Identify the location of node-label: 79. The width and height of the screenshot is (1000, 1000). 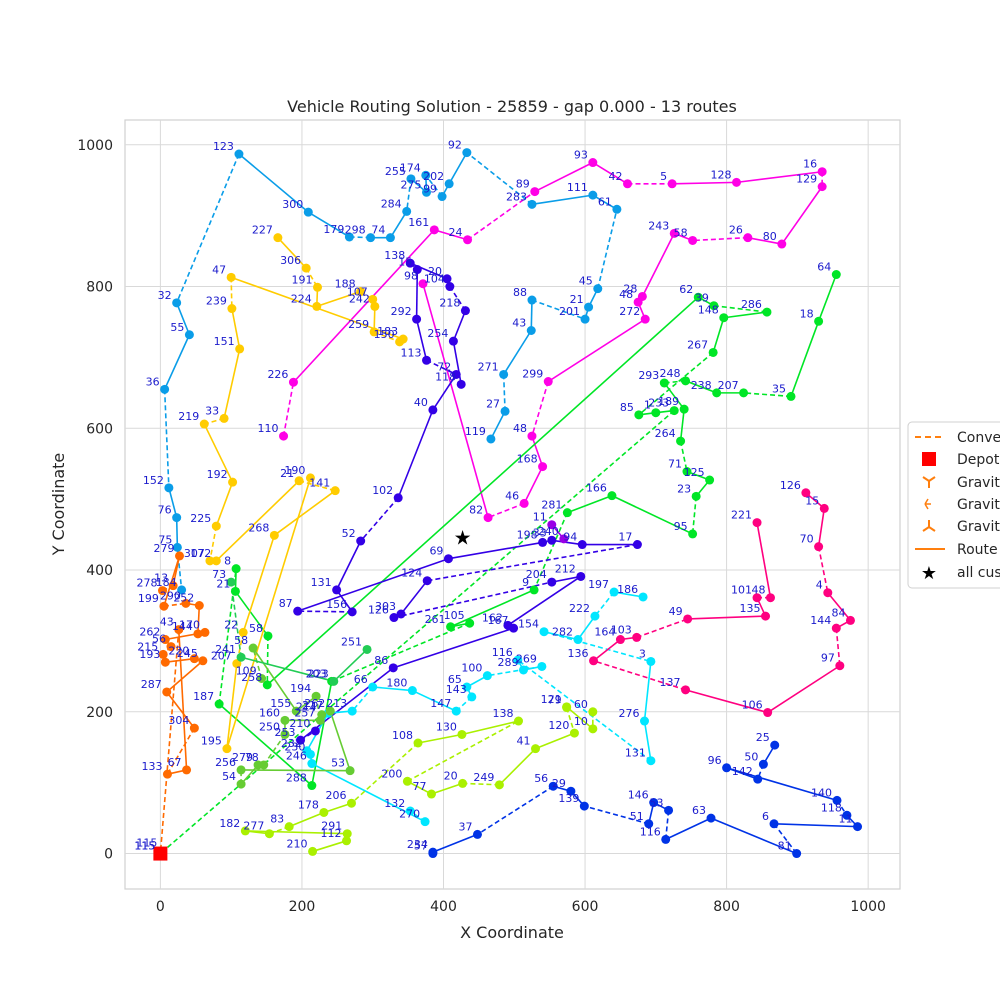
(555, 700).